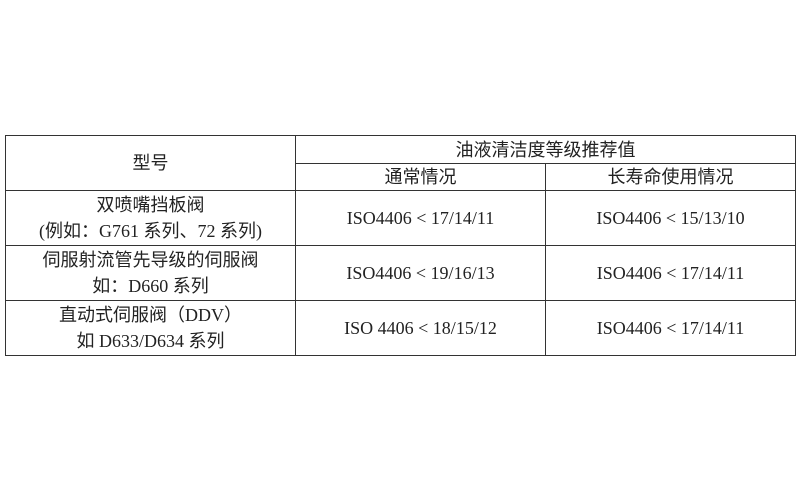 The image size is (800, 500). What do you see at coordinates (150, 218) in the screenshot?
I see `model-cell: 双喷嘴挡板阀 (例如：G761 系列、72 系列)` at bounding box center [150, 218].